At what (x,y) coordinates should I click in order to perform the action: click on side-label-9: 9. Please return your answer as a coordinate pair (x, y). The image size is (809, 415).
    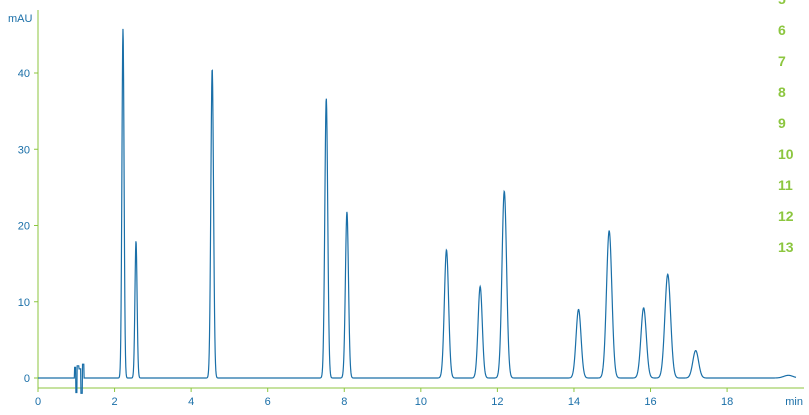
    Looking at the image, I should click on (782, 123).